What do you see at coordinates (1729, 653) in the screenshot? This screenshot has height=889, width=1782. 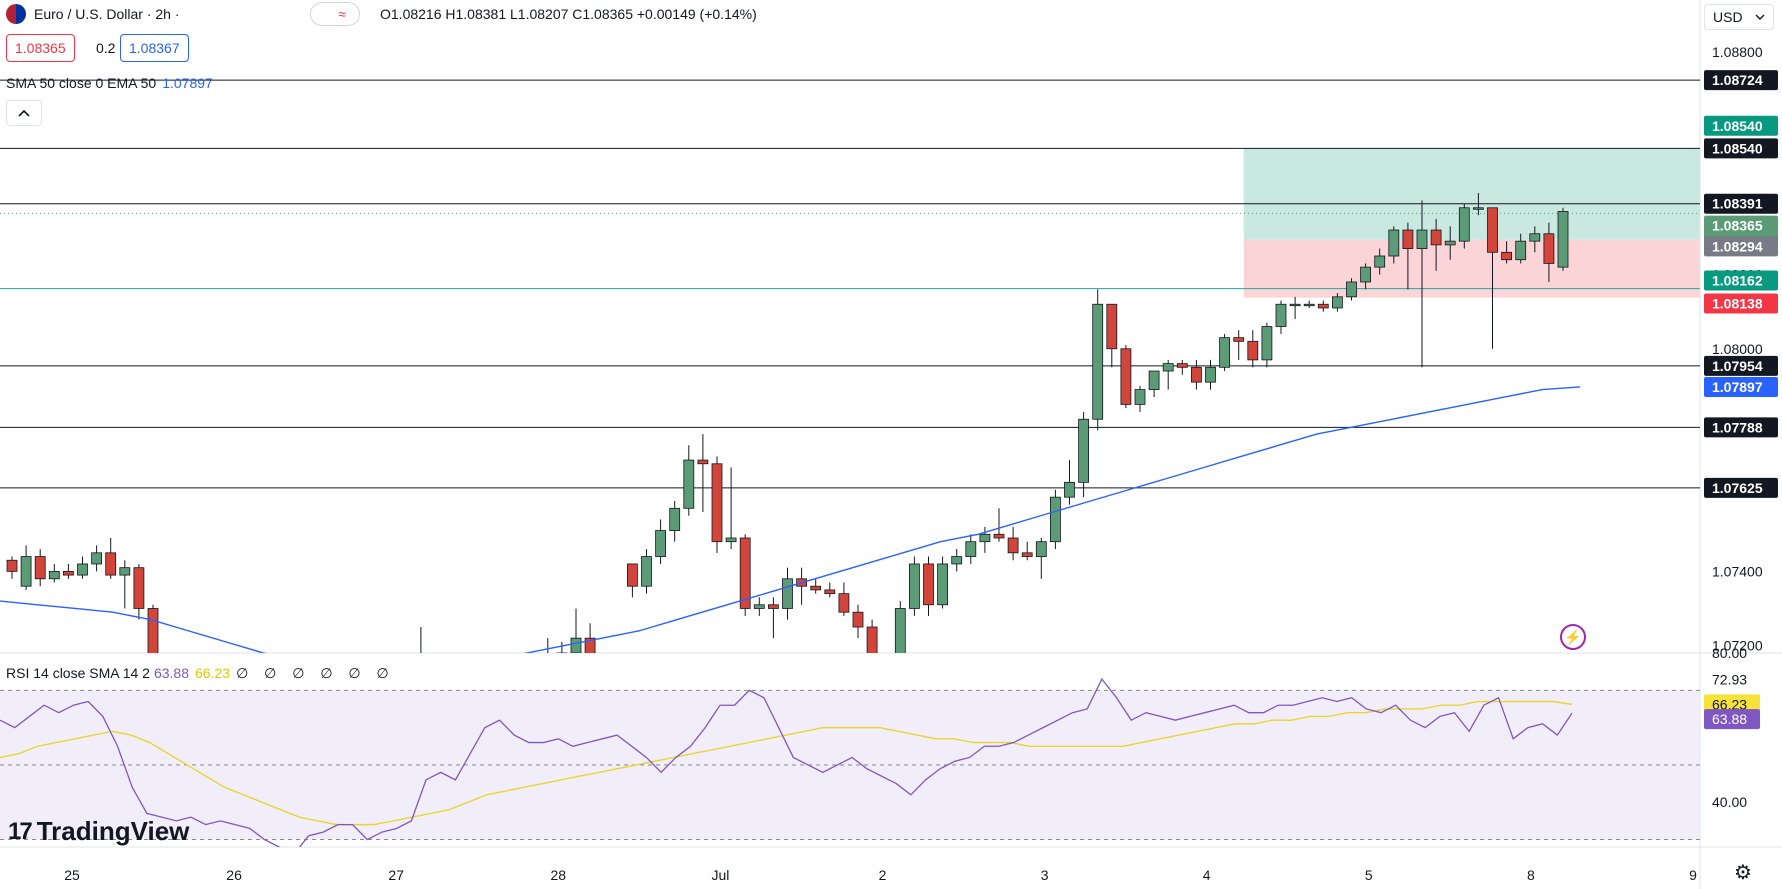 I see `rsi-tick-label: 80.00` at bounding box center [1729, 653].